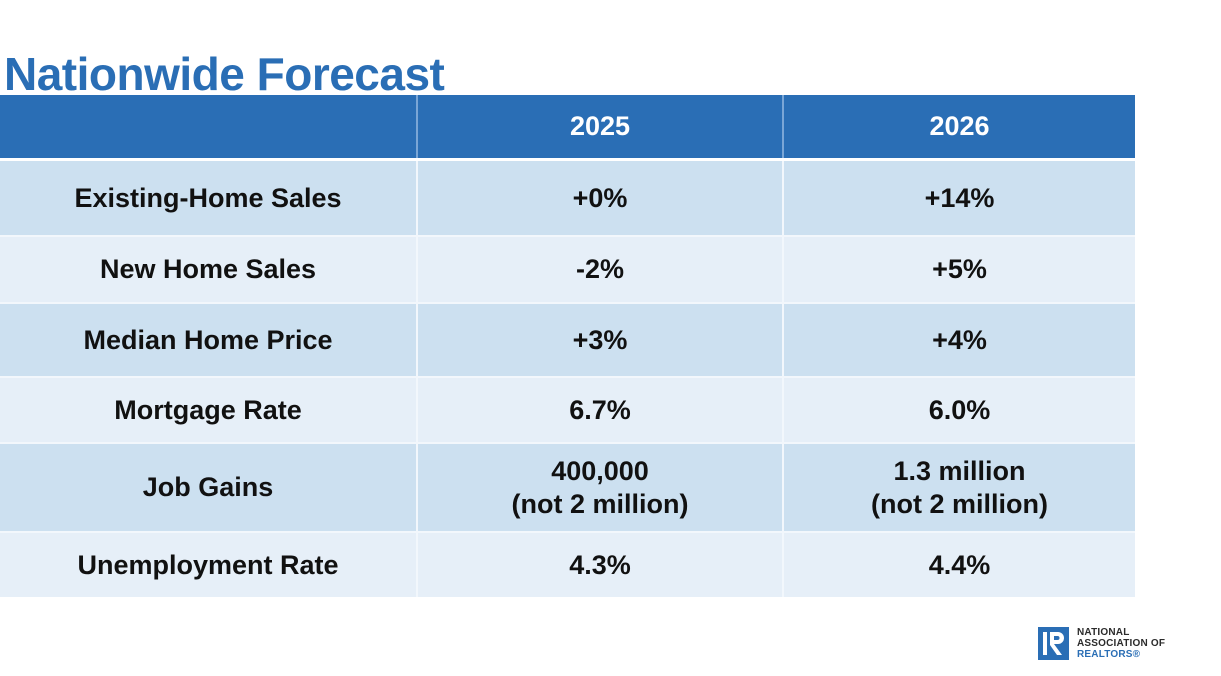 The image size is (1221, 676). What do you see at coordinates (959, 470) in the screenshot?
I see `value-line: 1.3 million` at bounding box center [959, 470].